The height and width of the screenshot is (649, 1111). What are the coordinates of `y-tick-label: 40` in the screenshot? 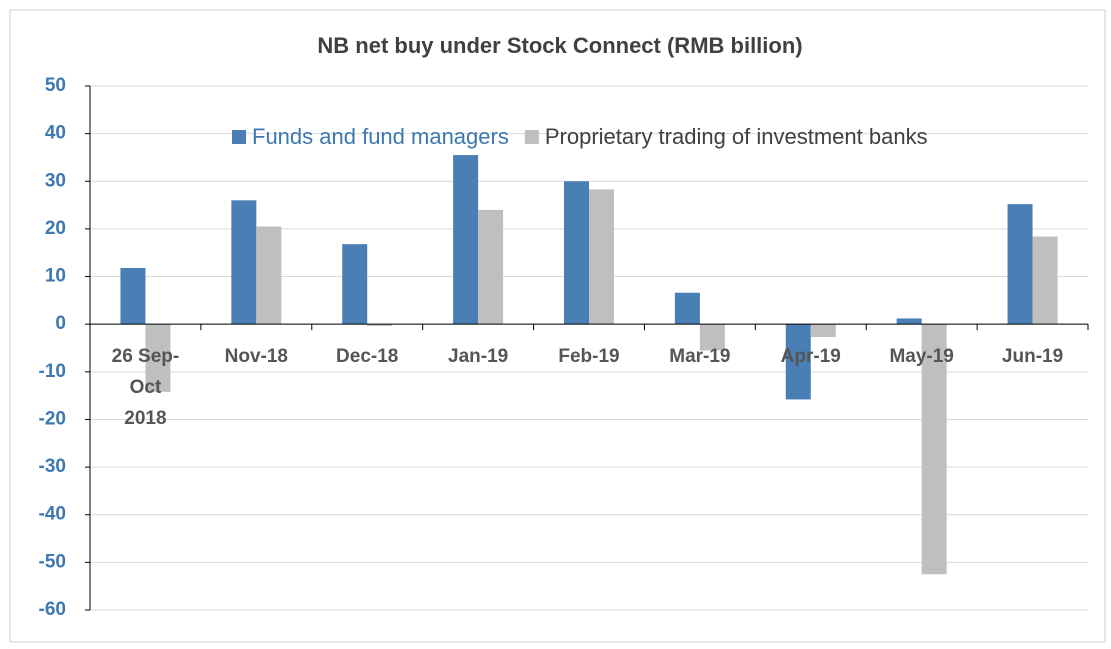 It's located at (55, 133).